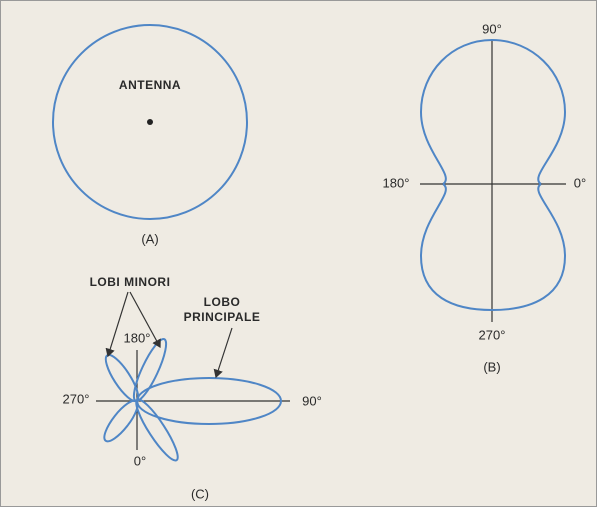  What do you see at coordinates (149, 238) in the screenshot?
I see `caption-a: (A)` at bounding box center [149, 238].